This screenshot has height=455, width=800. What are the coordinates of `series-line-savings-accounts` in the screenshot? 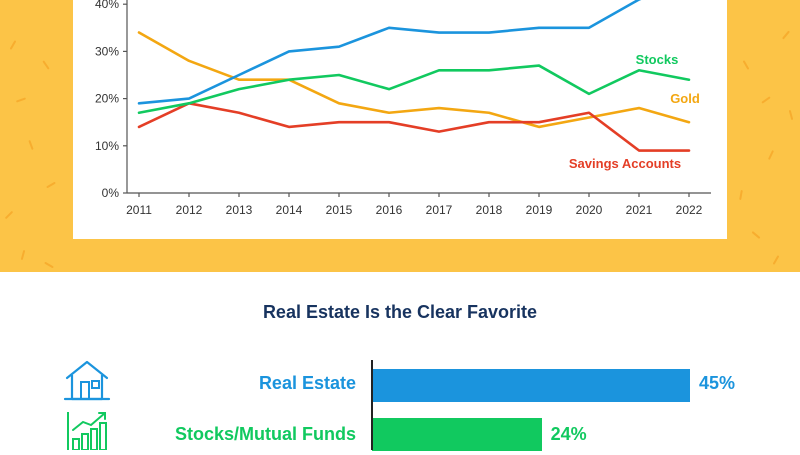 It's located at (414, 127).